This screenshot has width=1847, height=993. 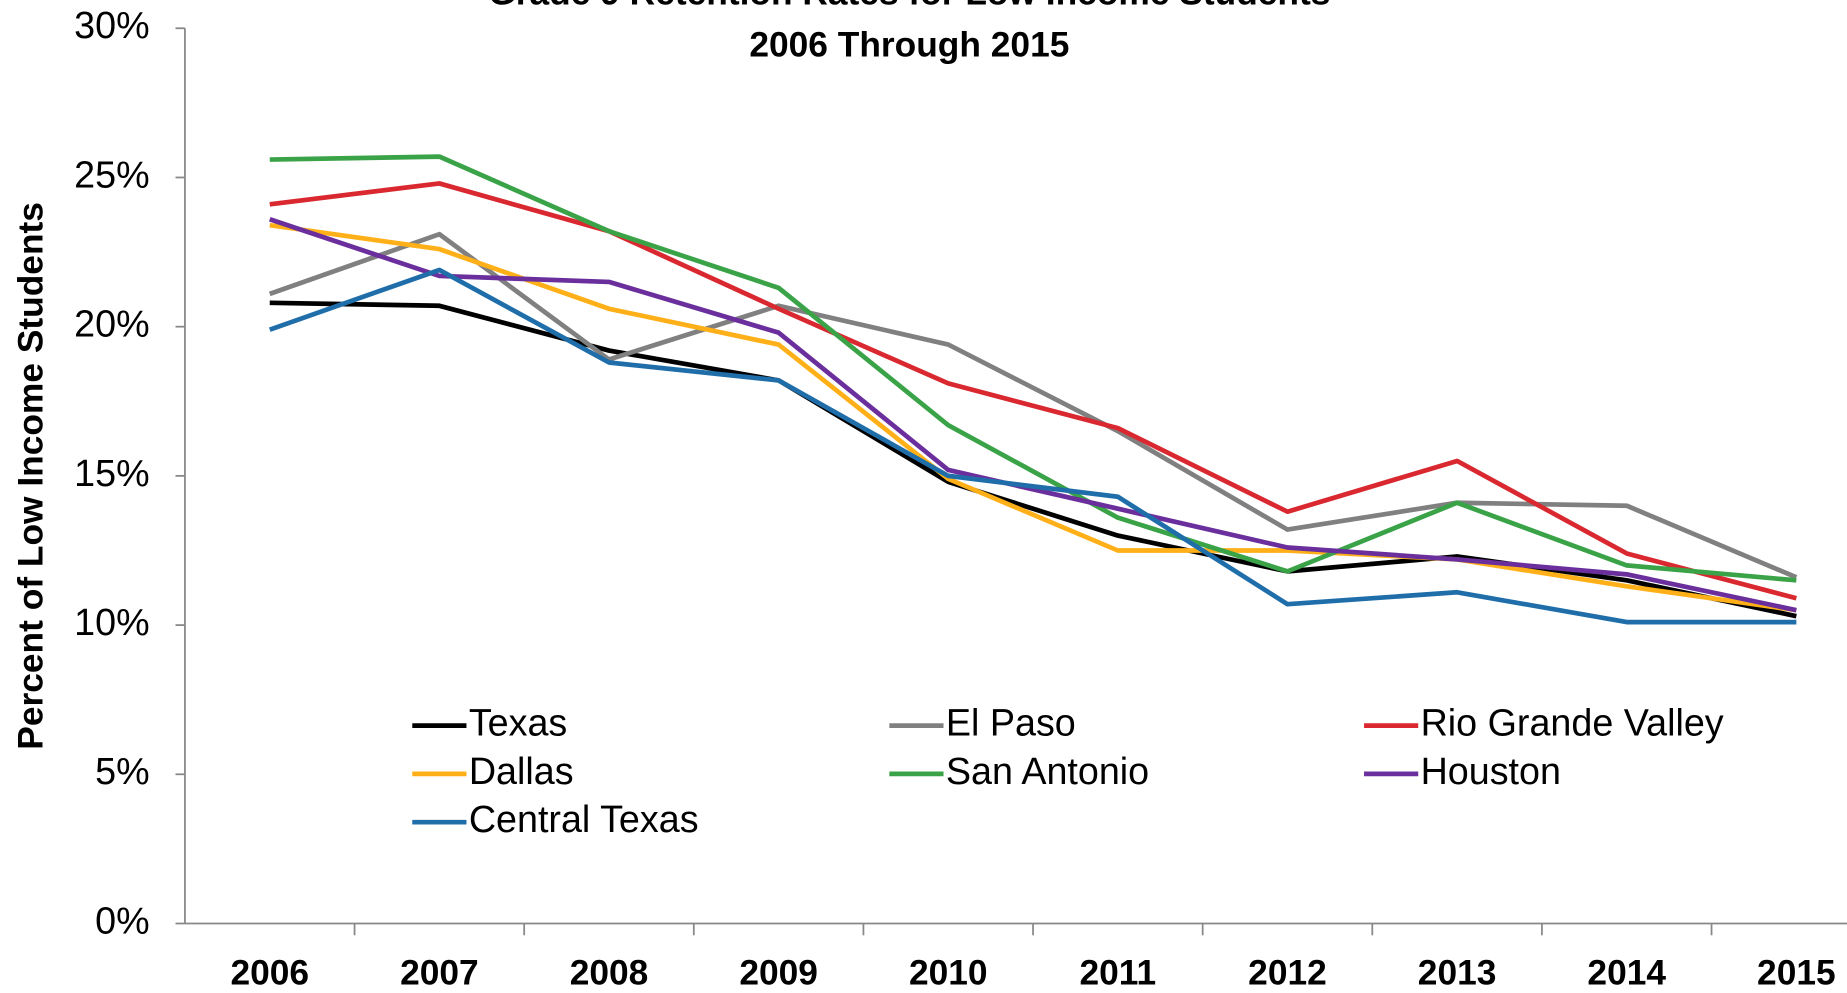 What do you see at coordinates (521, 771) in the screenshot?
I see `legend-label: Dallas` at bounding box center [521, 771].